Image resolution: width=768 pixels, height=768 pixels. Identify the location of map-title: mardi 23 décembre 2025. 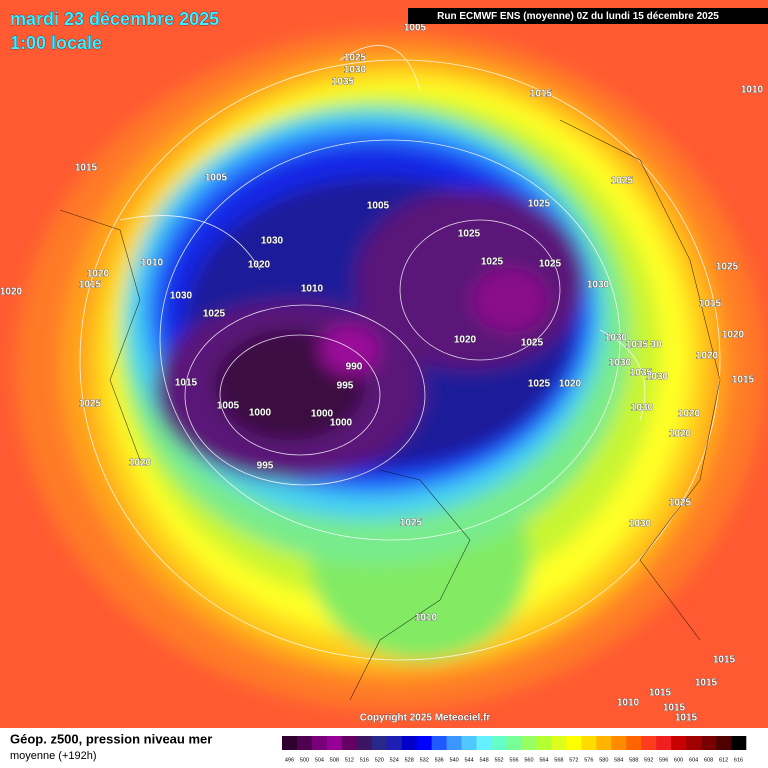
(114, 19).